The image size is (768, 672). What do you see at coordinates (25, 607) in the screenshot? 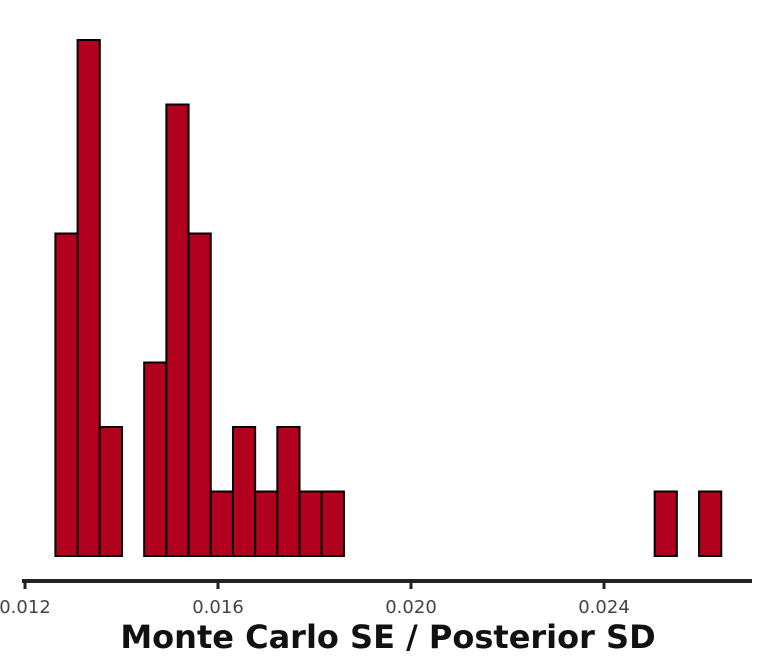
I see `x-tick-label: 0.012` at bounding box center [25, 607].